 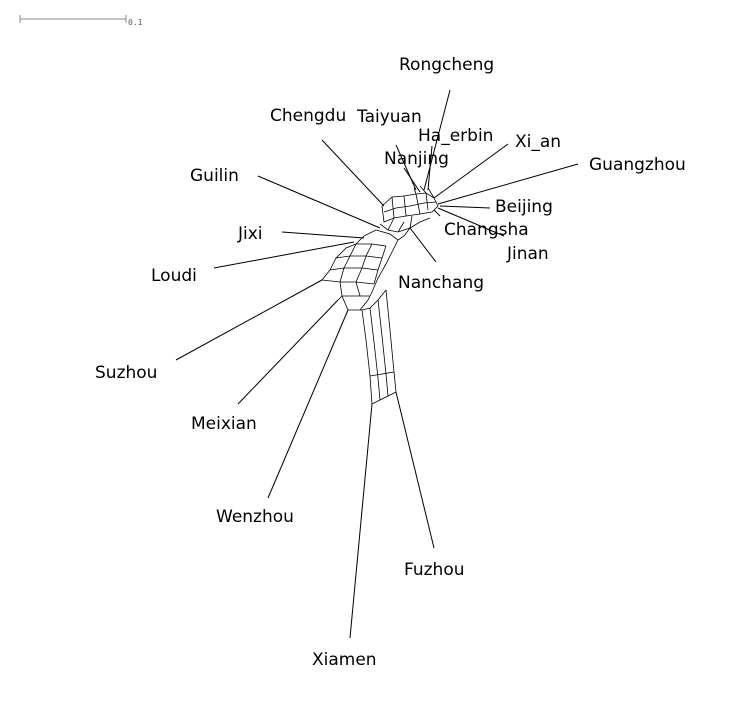 I want to click on label-jixi: Jixi, so click(x=250, y=234).